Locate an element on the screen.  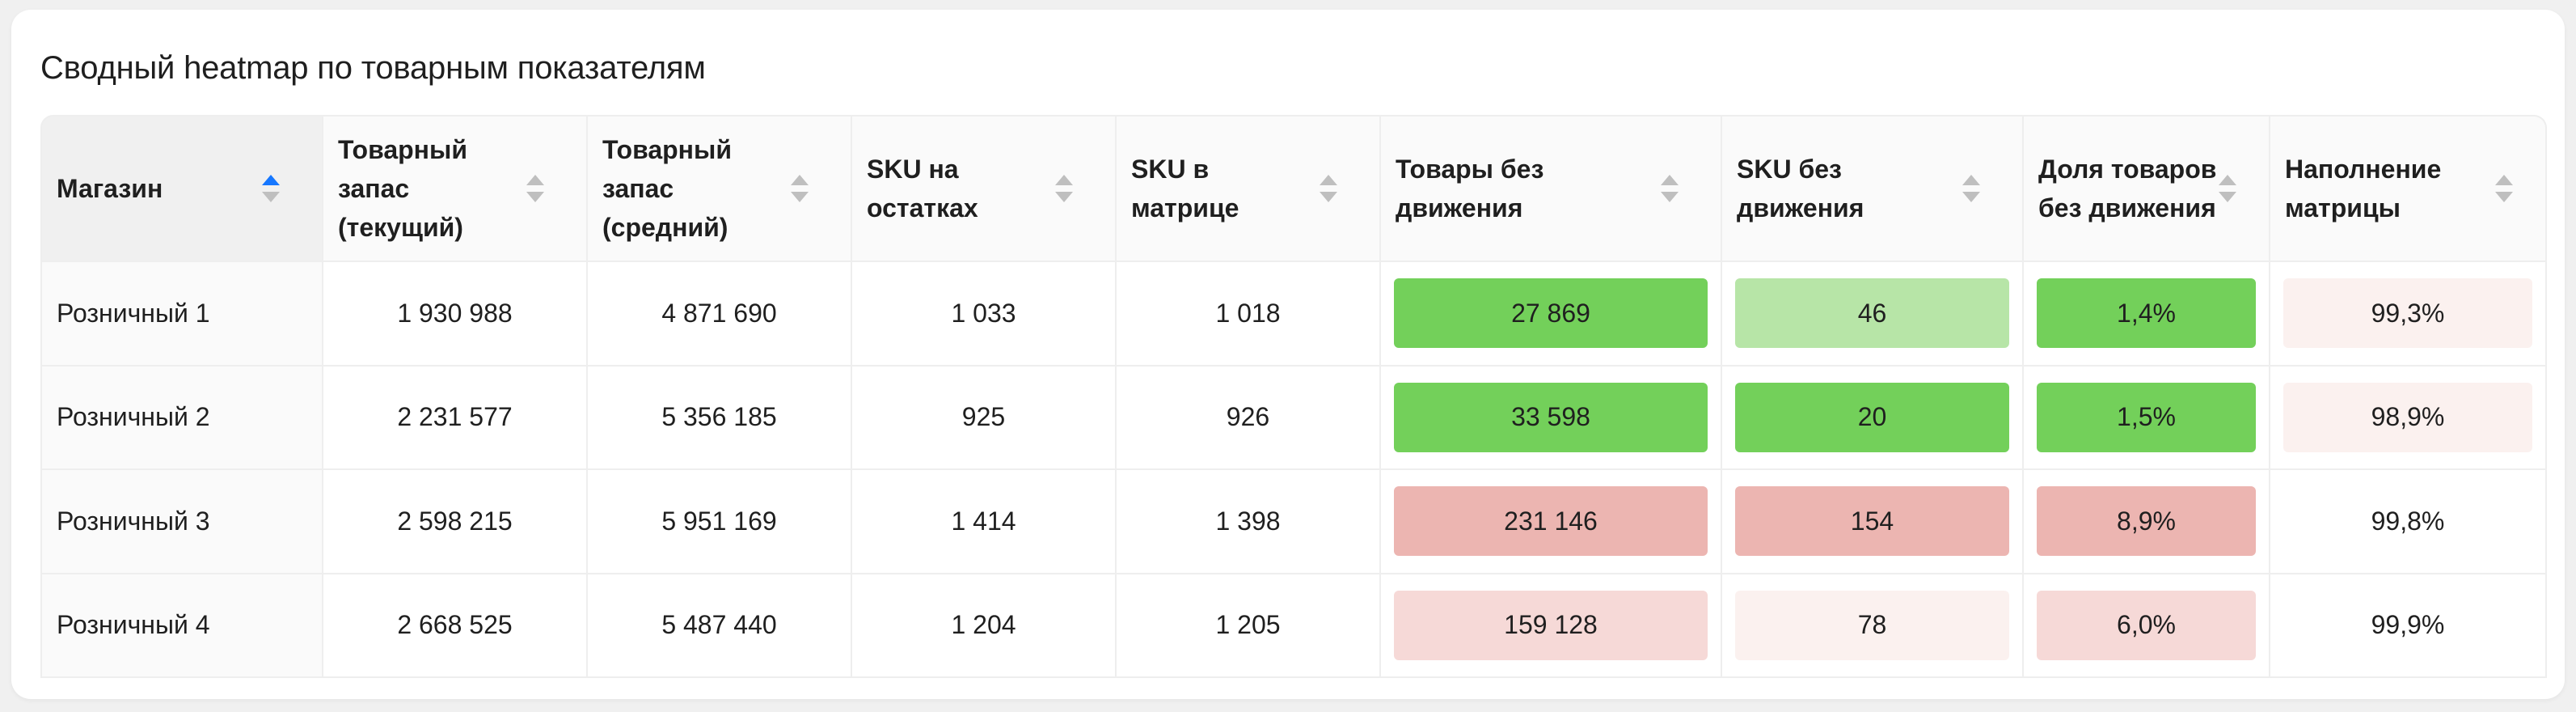
sku-stock-cell: 1 414 is located at coordinates (984, 522).